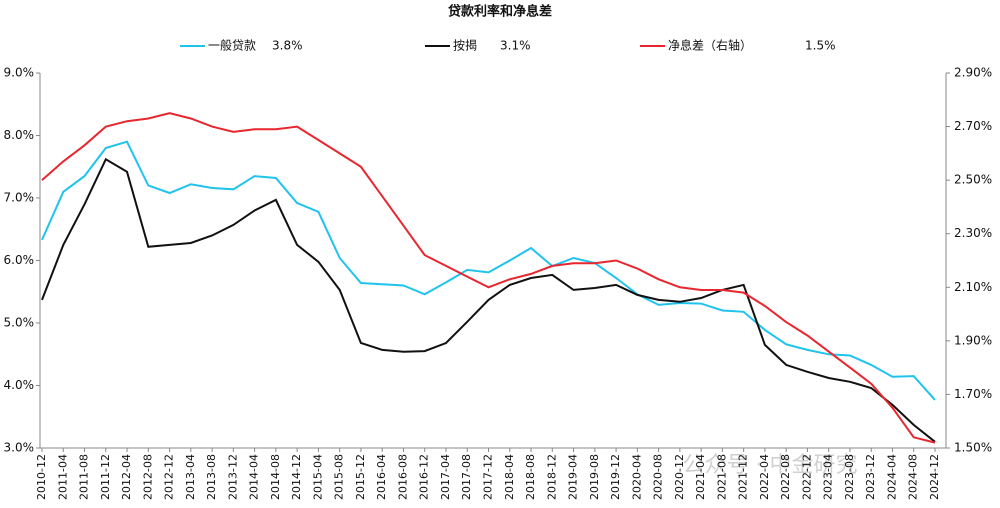 Image resolution: width=1000 pixels, height=508 pixels. Describe the element at coordinates (973, 394) in the screenshot. I see `y2-tick-label: 1.70%` at that location.